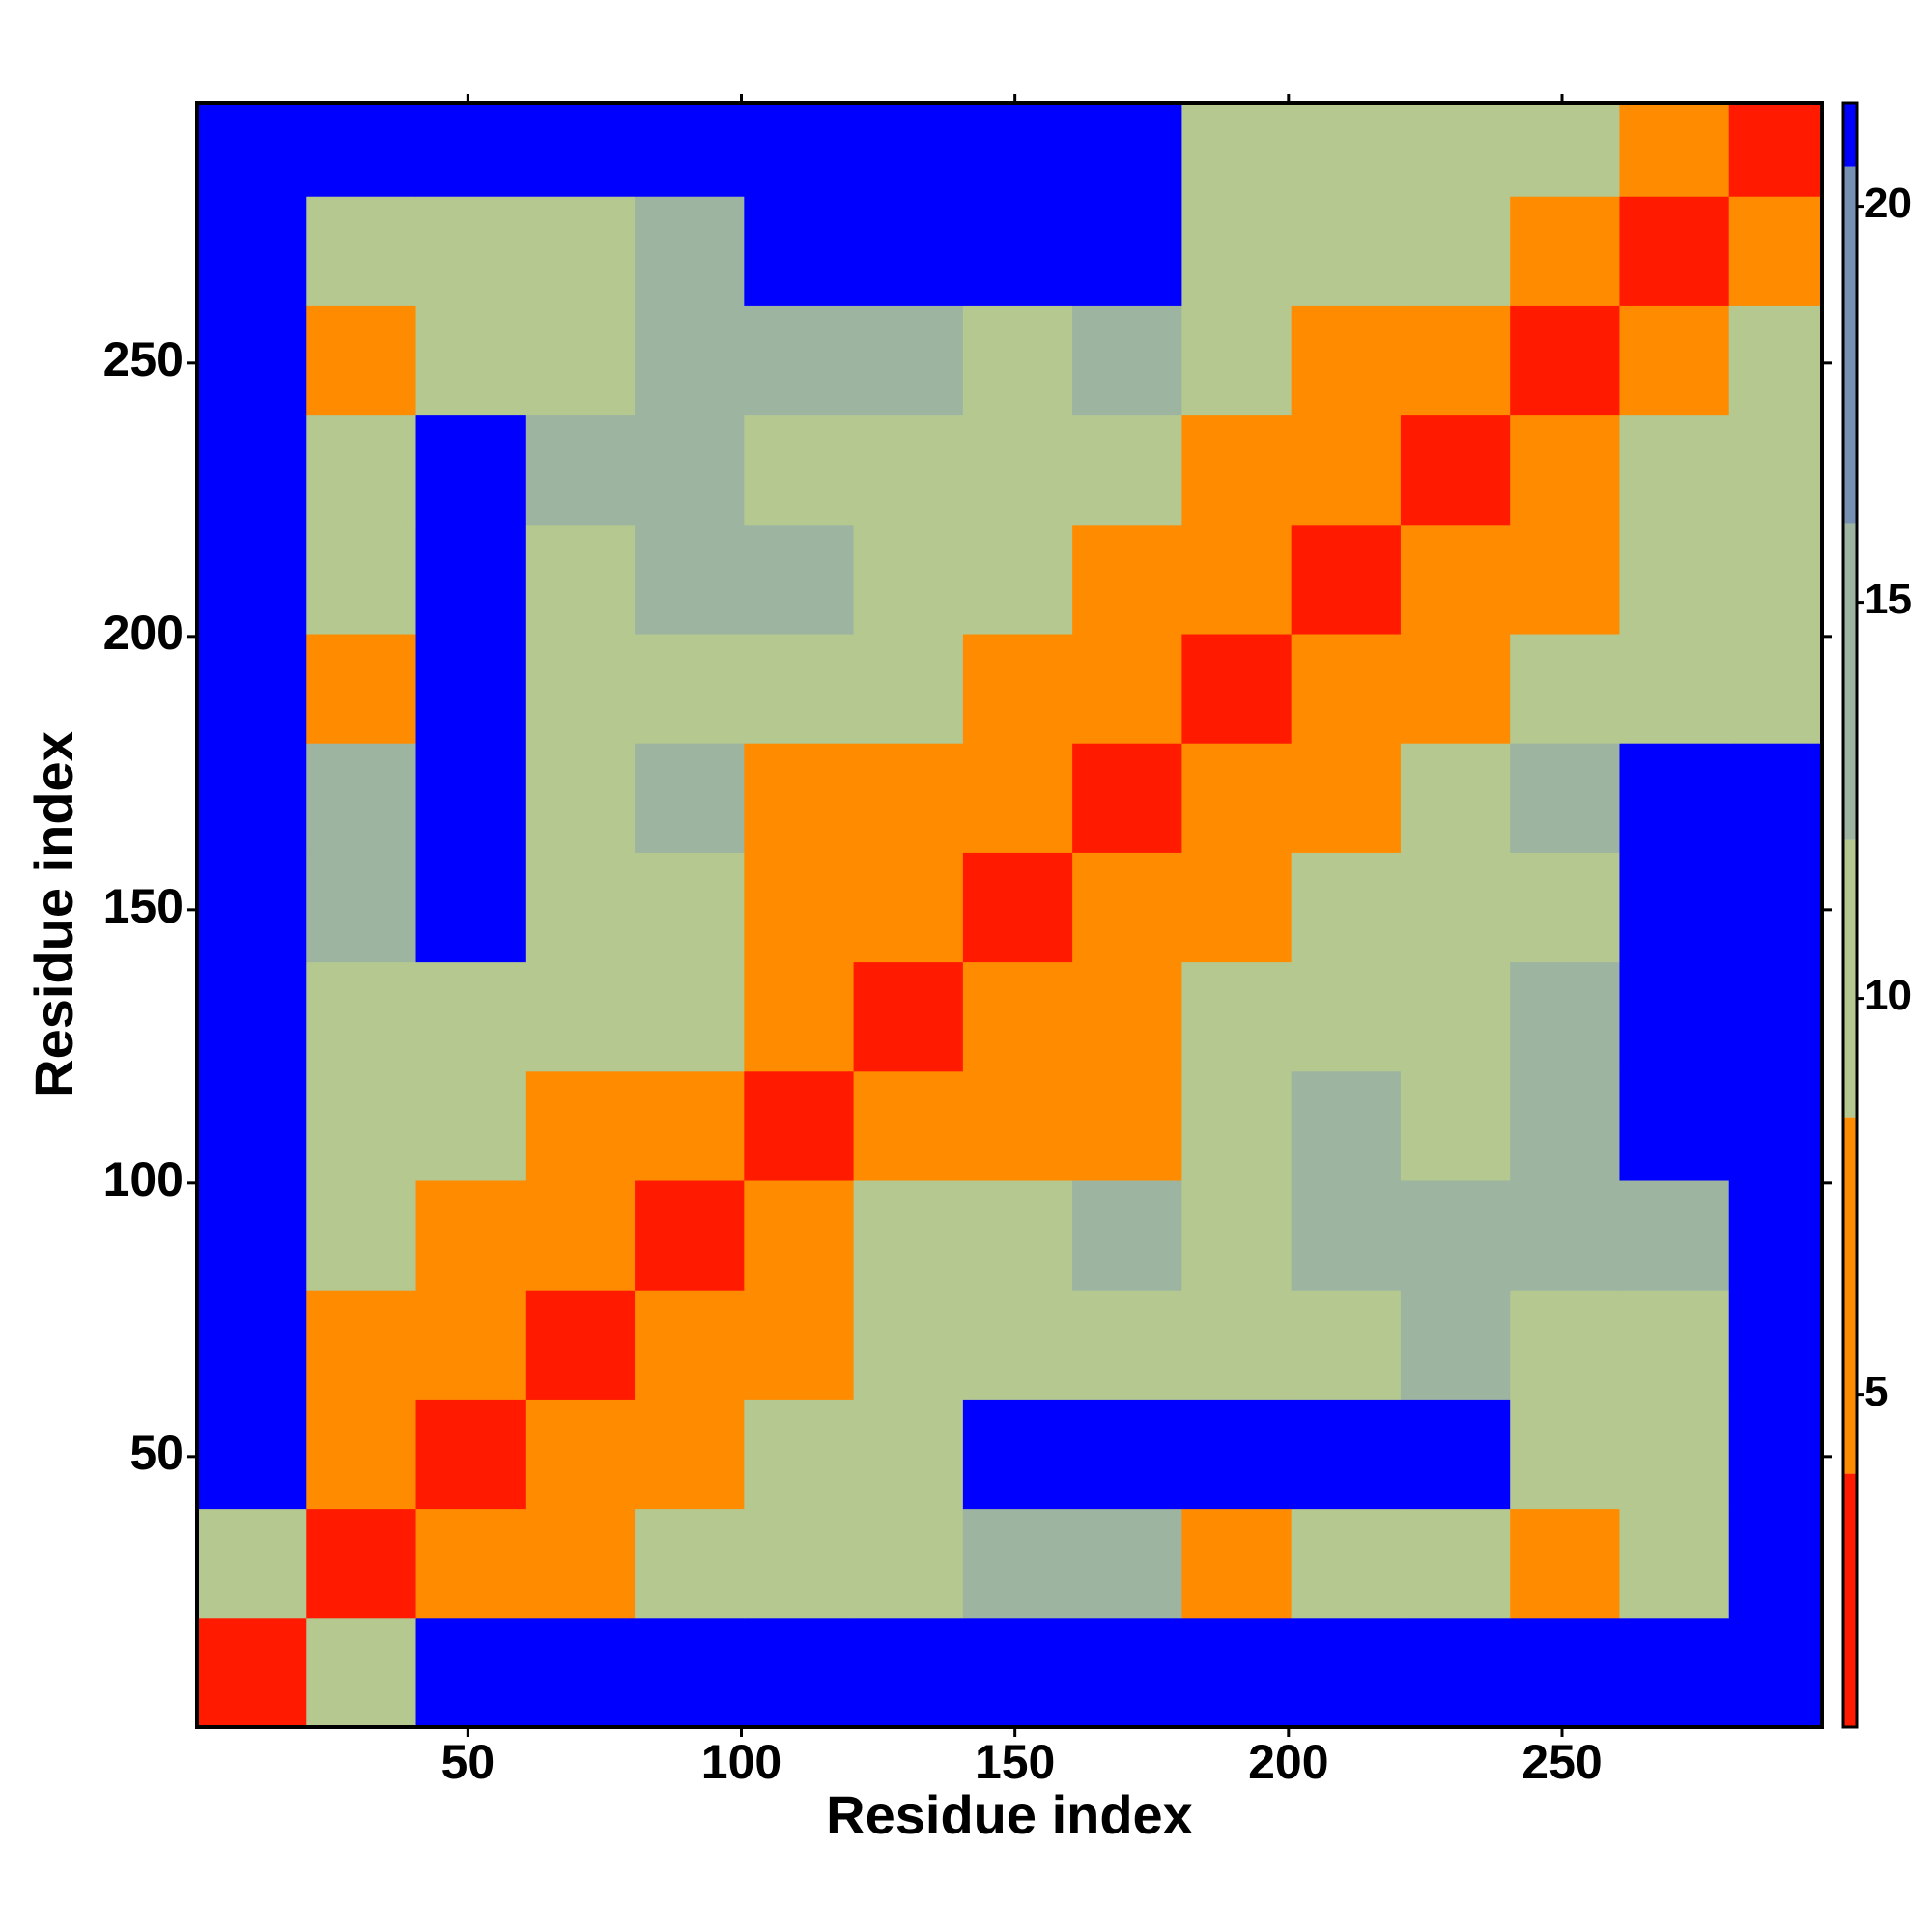  I want to click on x-axis-title: Residue index, so click(1009, 1814).